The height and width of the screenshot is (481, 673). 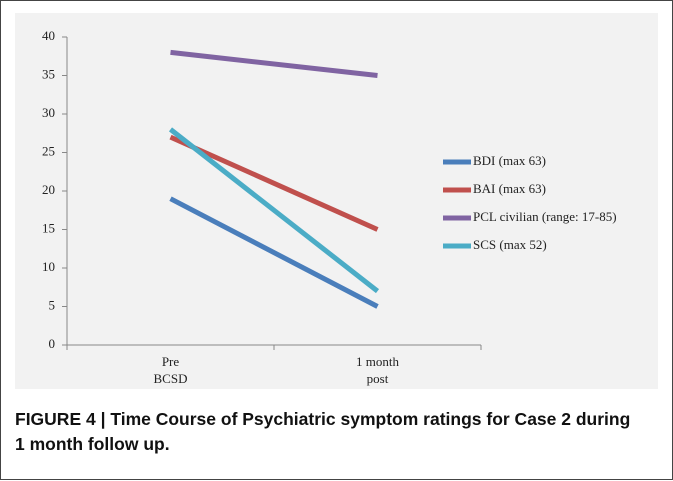 I want to click on y-tick-label: 25, so click(x=48, y=150).